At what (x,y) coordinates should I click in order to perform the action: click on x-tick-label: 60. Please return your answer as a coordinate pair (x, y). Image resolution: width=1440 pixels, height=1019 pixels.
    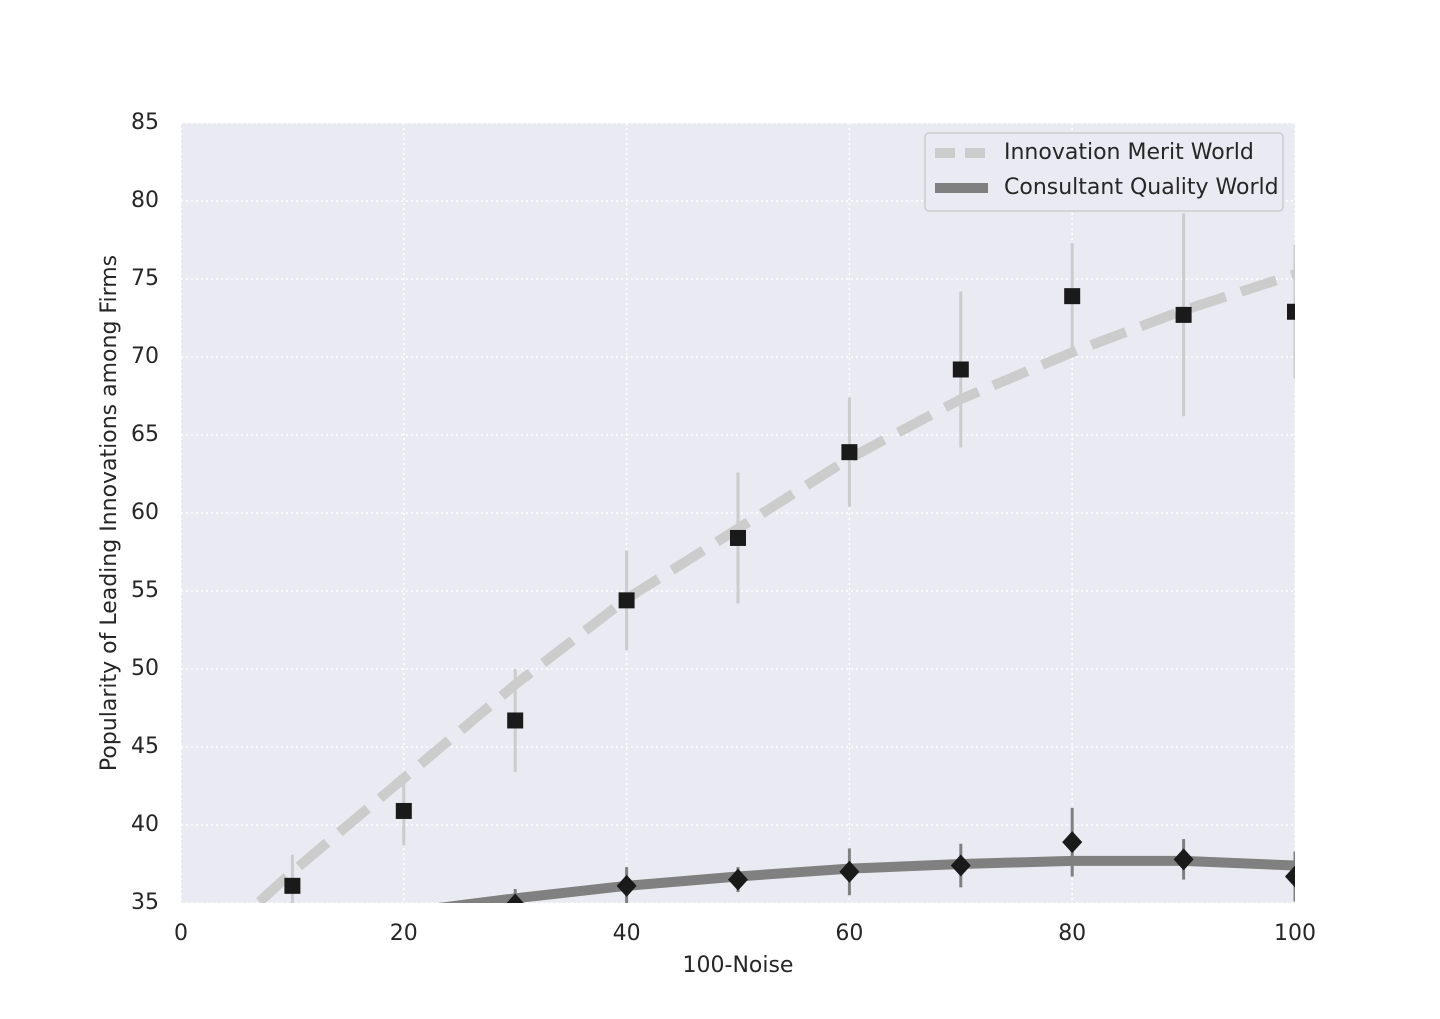
    Looking at the image, I should click on (849, 933).